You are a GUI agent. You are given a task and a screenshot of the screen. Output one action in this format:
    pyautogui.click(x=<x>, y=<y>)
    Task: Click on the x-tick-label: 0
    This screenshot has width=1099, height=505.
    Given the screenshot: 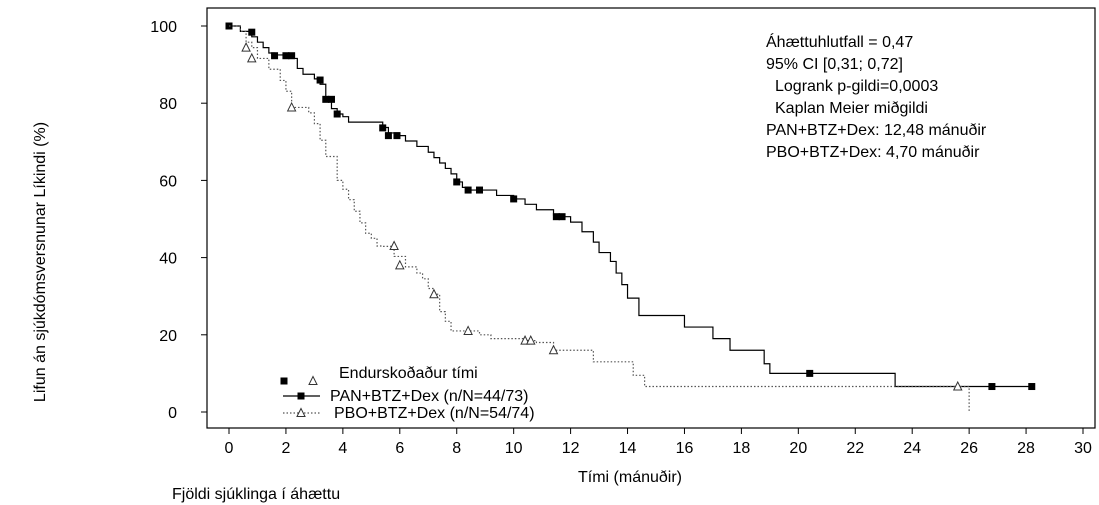 What is the action you would take?
    pyautogui.click(x=229, y=448)
    